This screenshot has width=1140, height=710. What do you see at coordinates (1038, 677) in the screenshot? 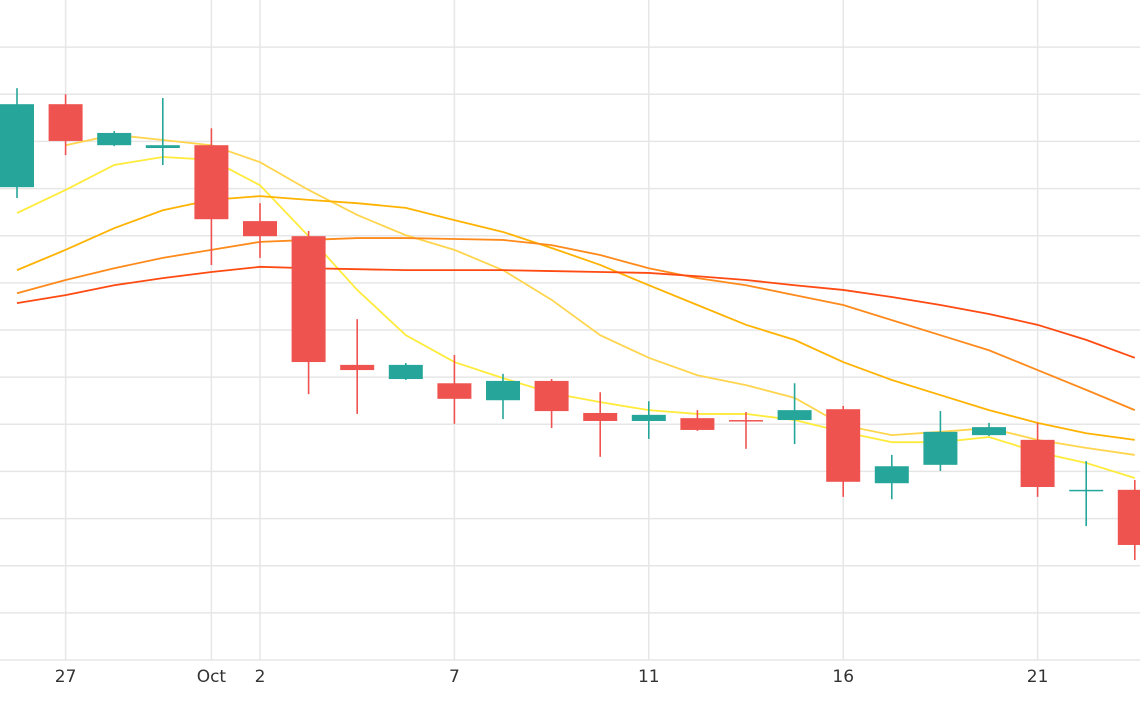
I see `x-tick-label: 21` at bounding box center [1038, 677].